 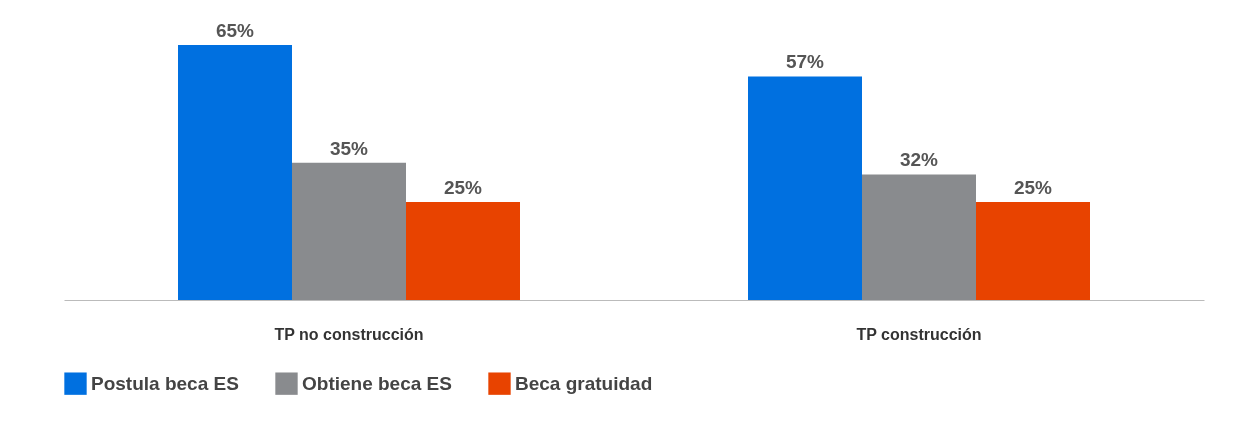 I want to click on x-tick-label: TP no construcción, so click(x=349, y=334).